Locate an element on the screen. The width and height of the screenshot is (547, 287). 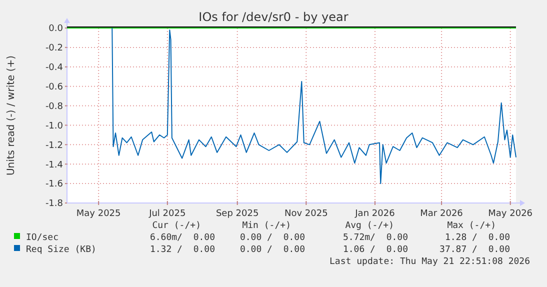
chart-title: IOs for /dev/sr0 - by year is located at coordinates (273, 17).